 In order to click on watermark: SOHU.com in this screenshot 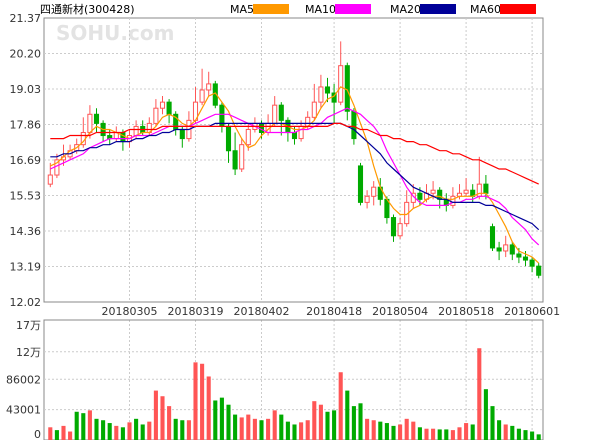, I will do `click(115, 33)`.